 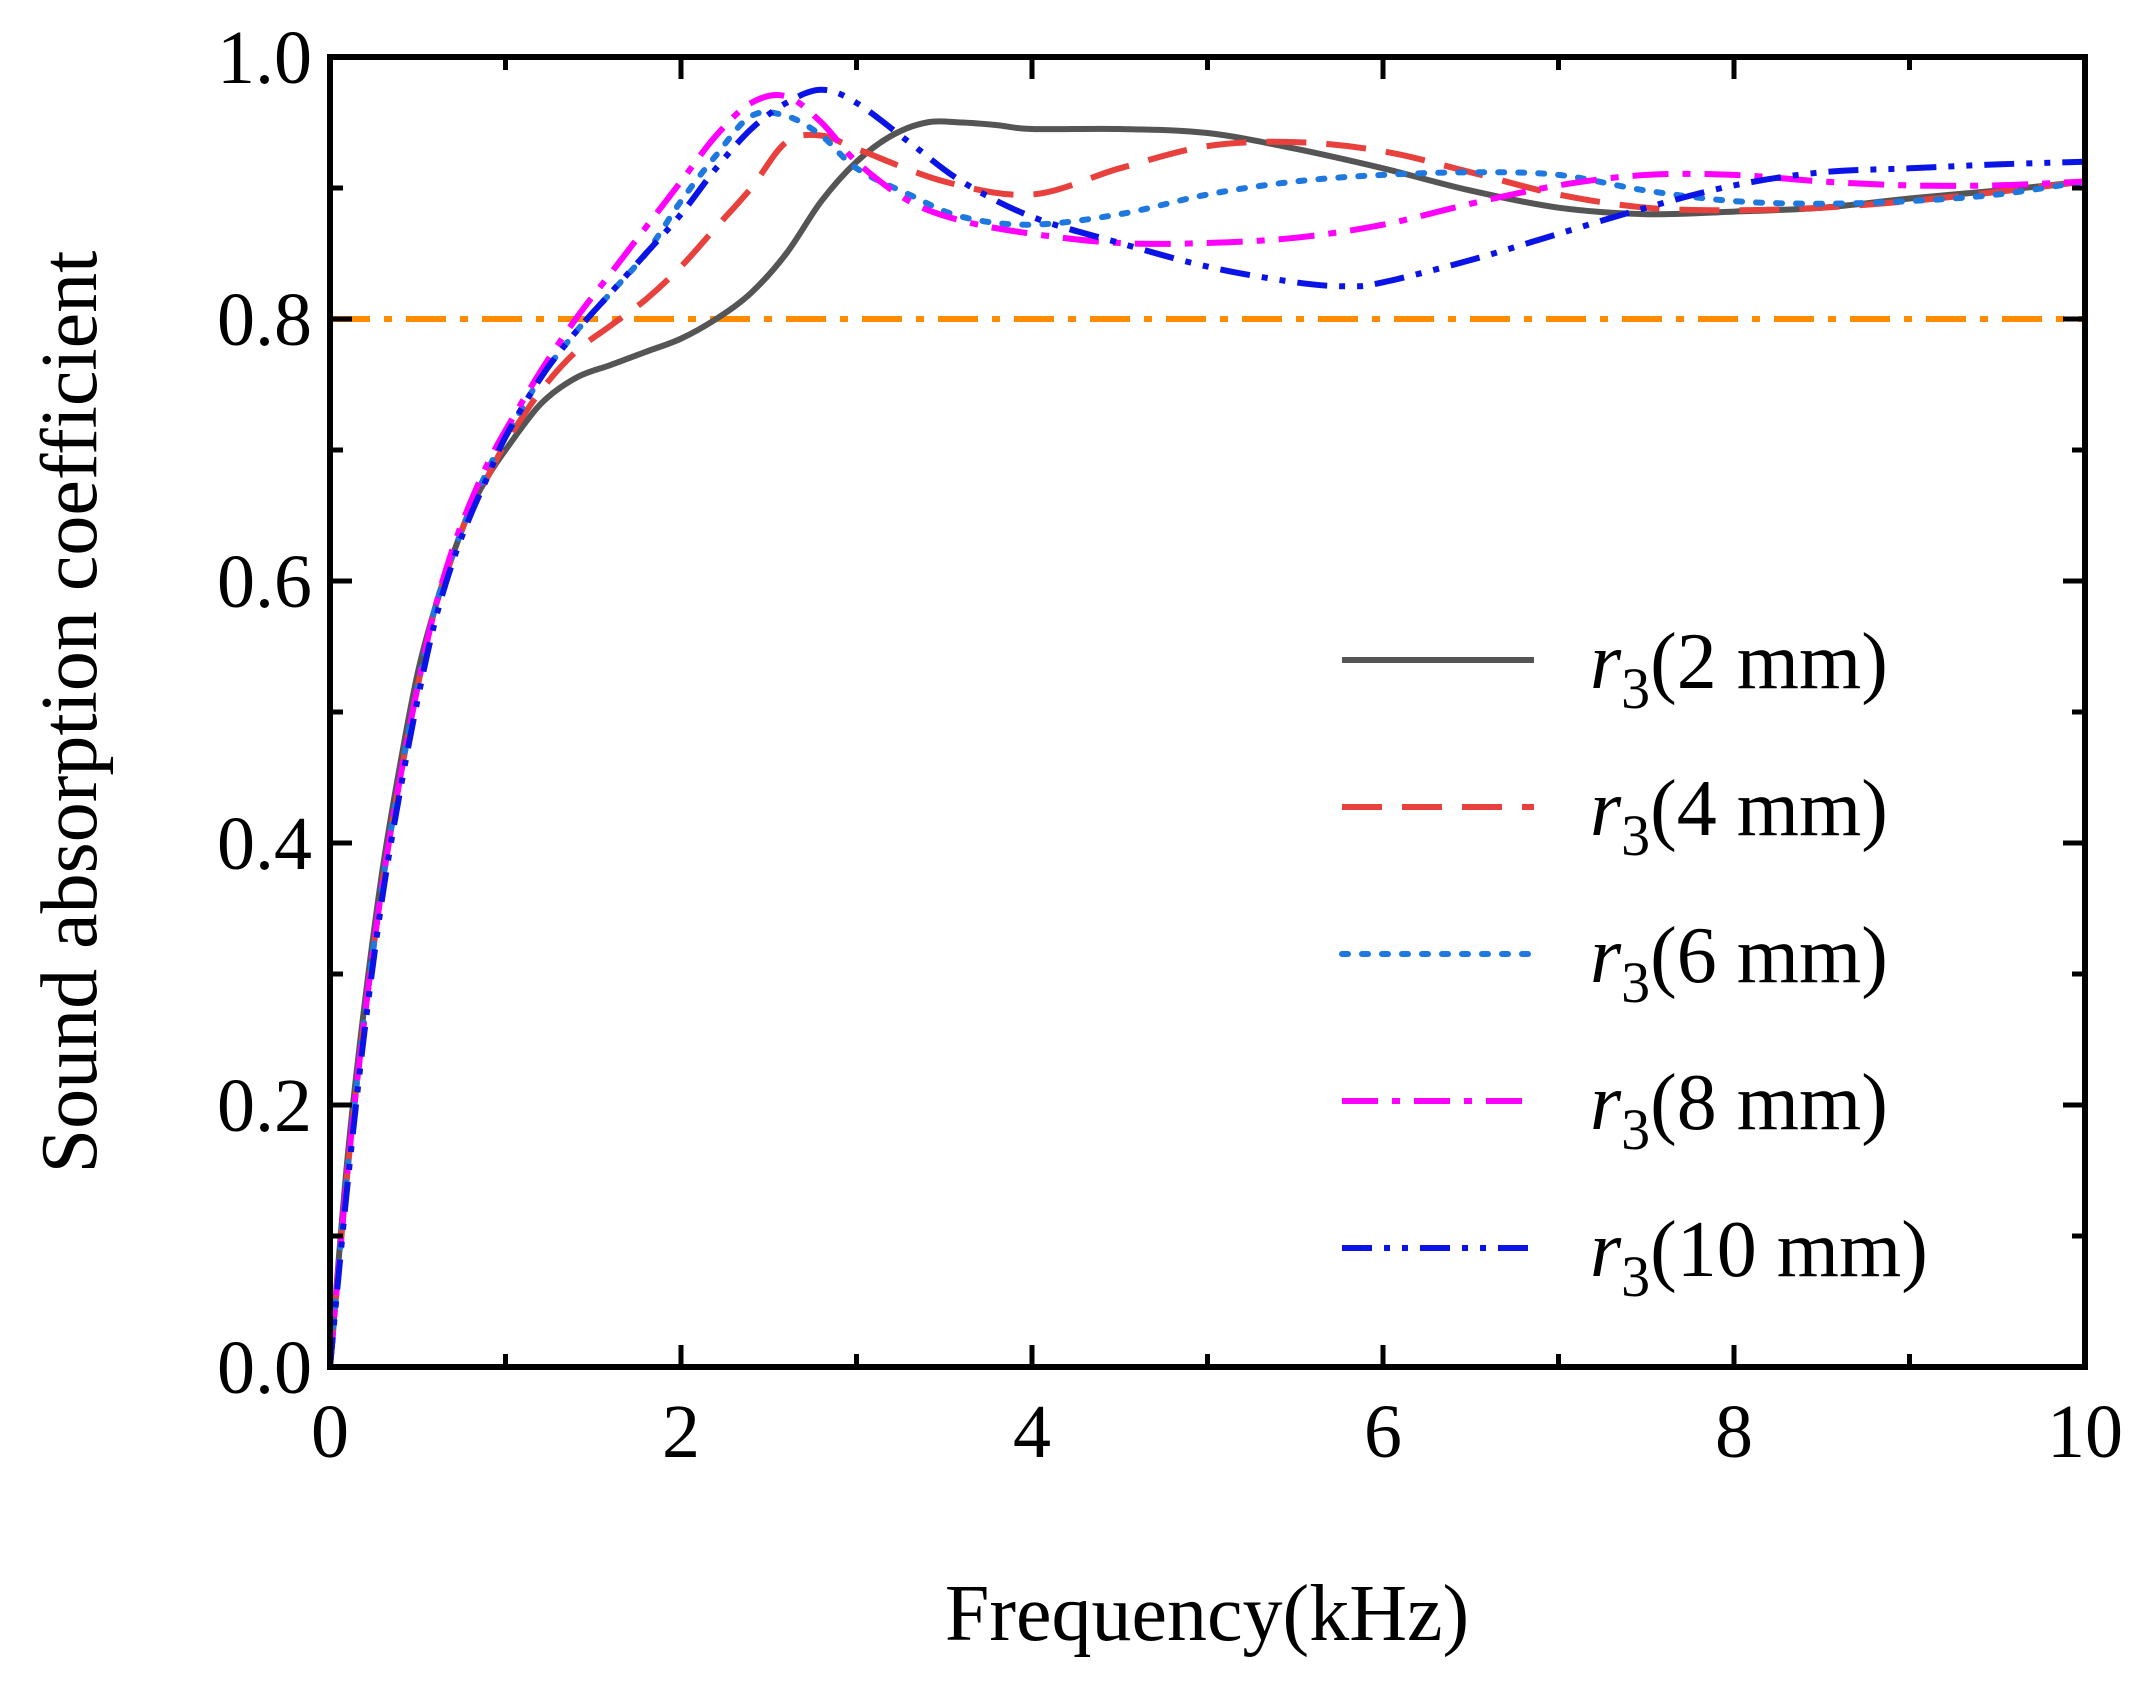 I want to click on y-tick-label: 0.2, so click(x=264, y=1106).